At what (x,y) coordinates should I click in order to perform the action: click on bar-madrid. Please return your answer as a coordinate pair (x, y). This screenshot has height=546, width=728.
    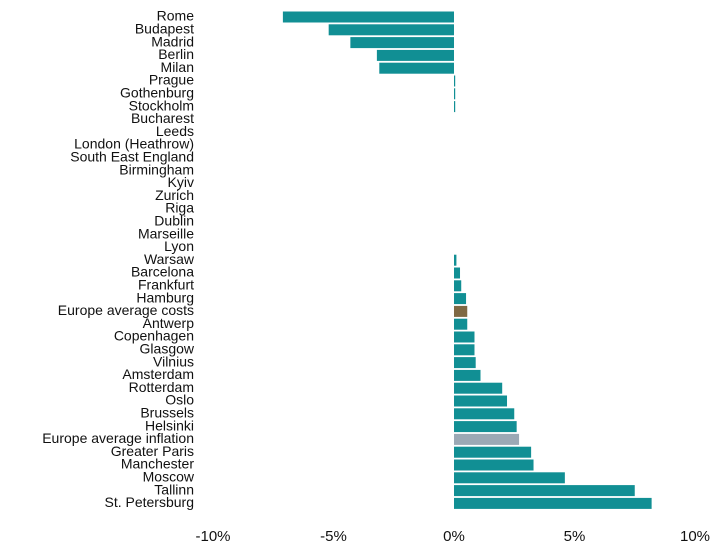
    Looking at the image, I should click on (402, 43).